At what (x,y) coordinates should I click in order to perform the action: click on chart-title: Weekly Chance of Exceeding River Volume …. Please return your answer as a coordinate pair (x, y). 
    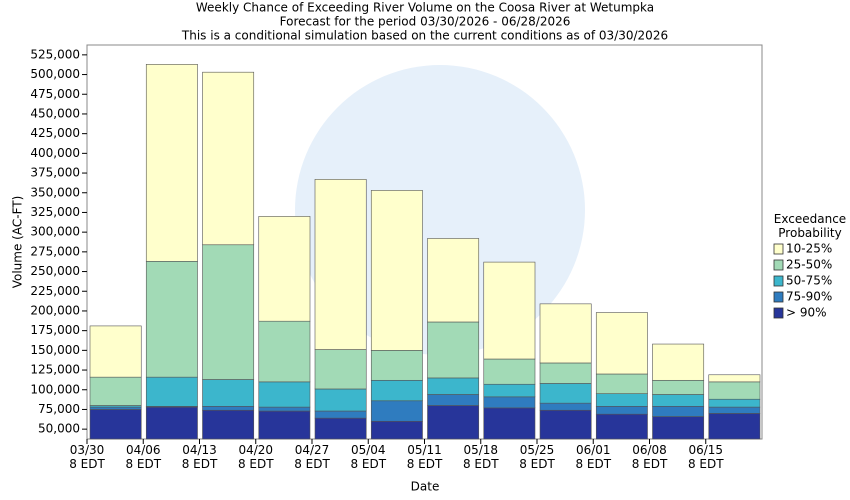
    Looking at the image, I should click on (425, 8).